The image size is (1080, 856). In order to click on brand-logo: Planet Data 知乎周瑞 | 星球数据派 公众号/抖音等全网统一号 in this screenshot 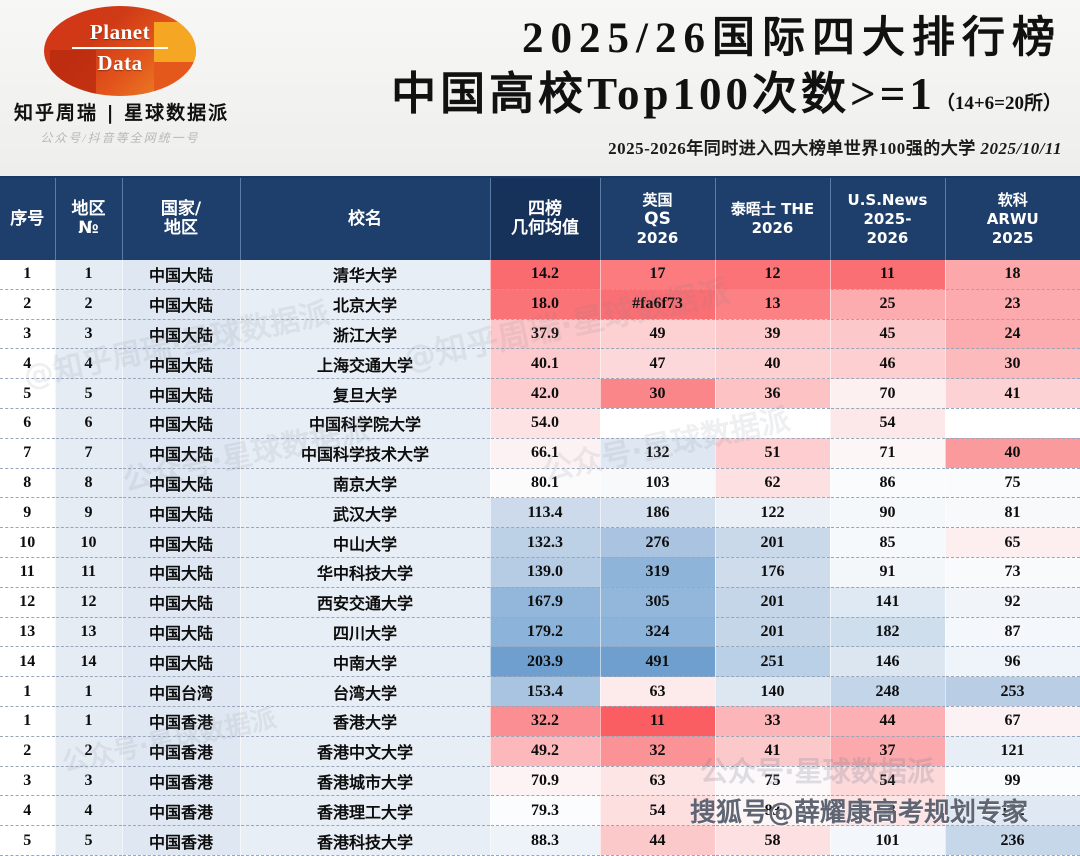, I will do `click(122, 77)`.